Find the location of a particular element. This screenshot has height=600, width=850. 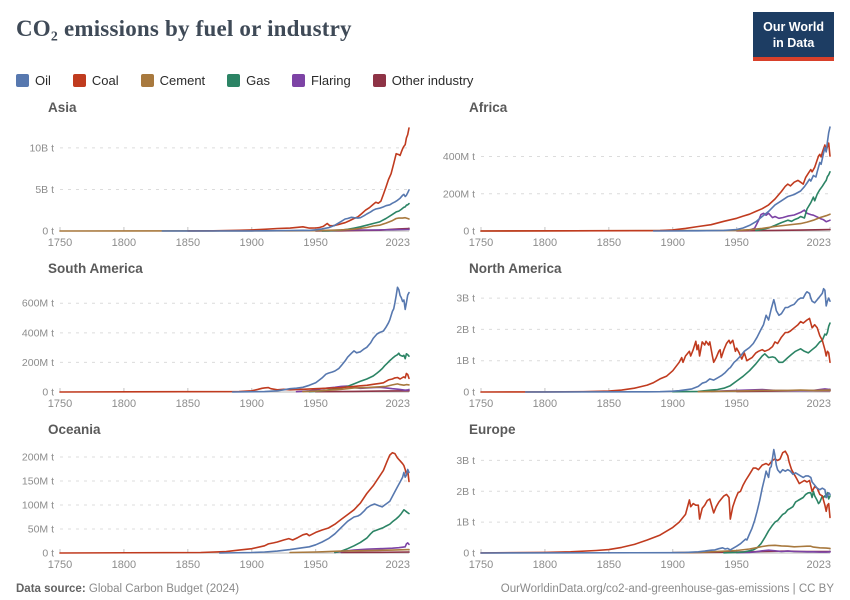

chart-europe: 0 t 1B t 2B t 3B t 1750 1800 1850 1900 1950 2023 is located at coordinates (636, 507).